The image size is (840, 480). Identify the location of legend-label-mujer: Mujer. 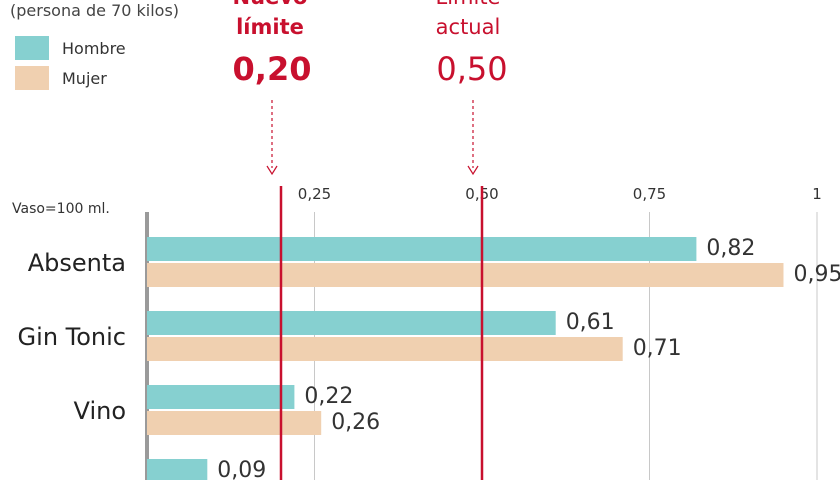
(84, 78).